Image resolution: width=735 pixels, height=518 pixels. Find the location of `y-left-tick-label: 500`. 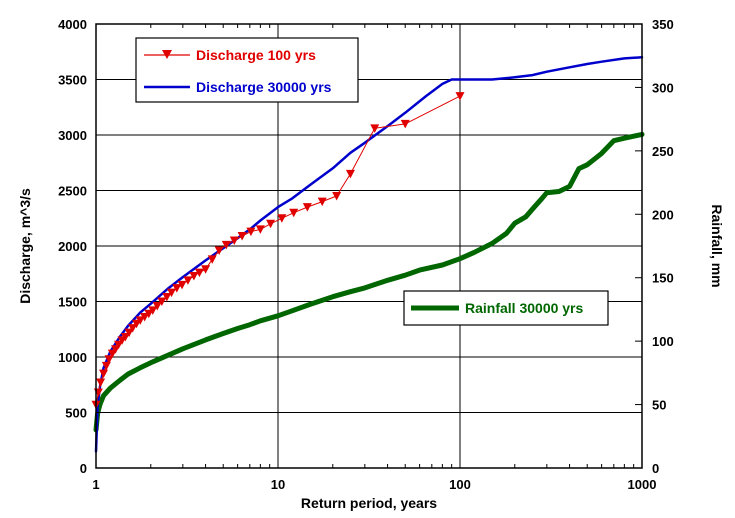

y-left-tick-label: 500 is located at coordinates (76, 413).